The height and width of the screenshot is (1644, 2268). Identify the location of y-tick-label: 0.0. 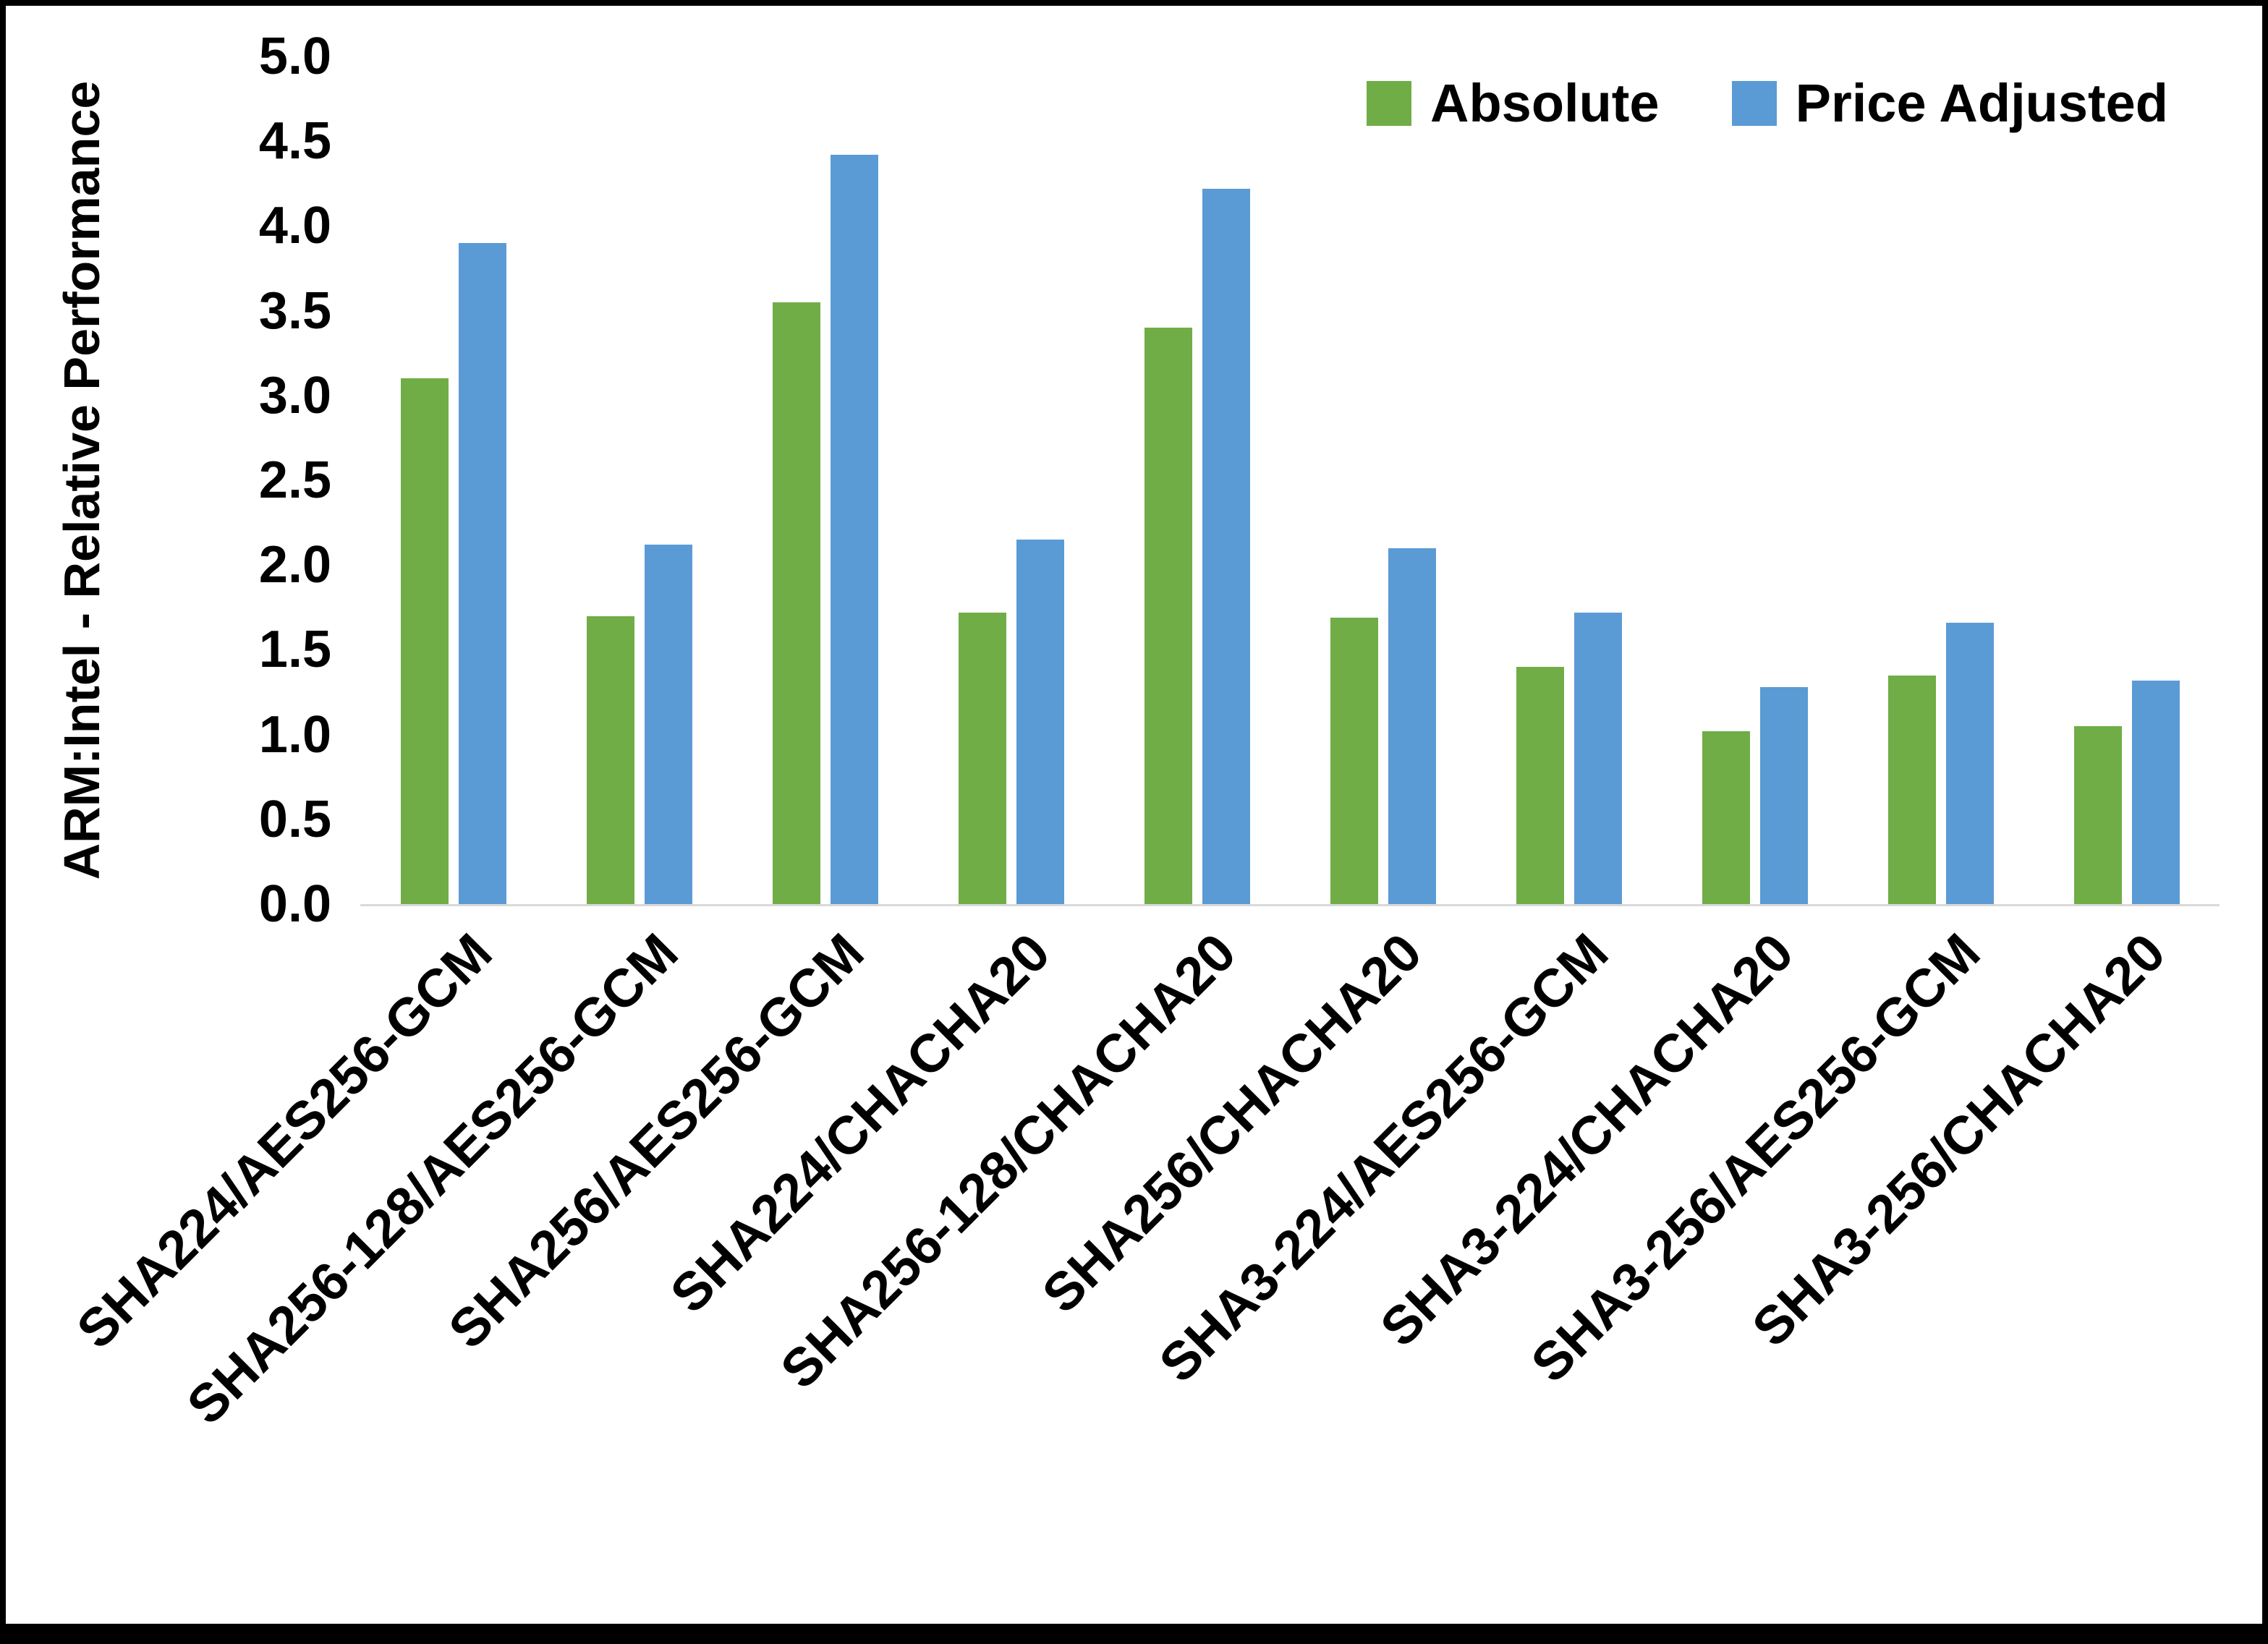
(294, 904).